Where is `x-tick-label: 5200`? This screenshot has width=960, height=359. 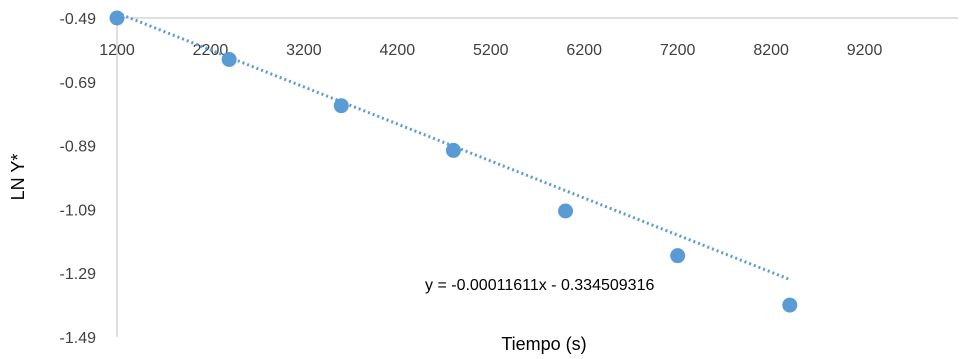 x-tick-label: 5200 is located at coordinates (491, 50).